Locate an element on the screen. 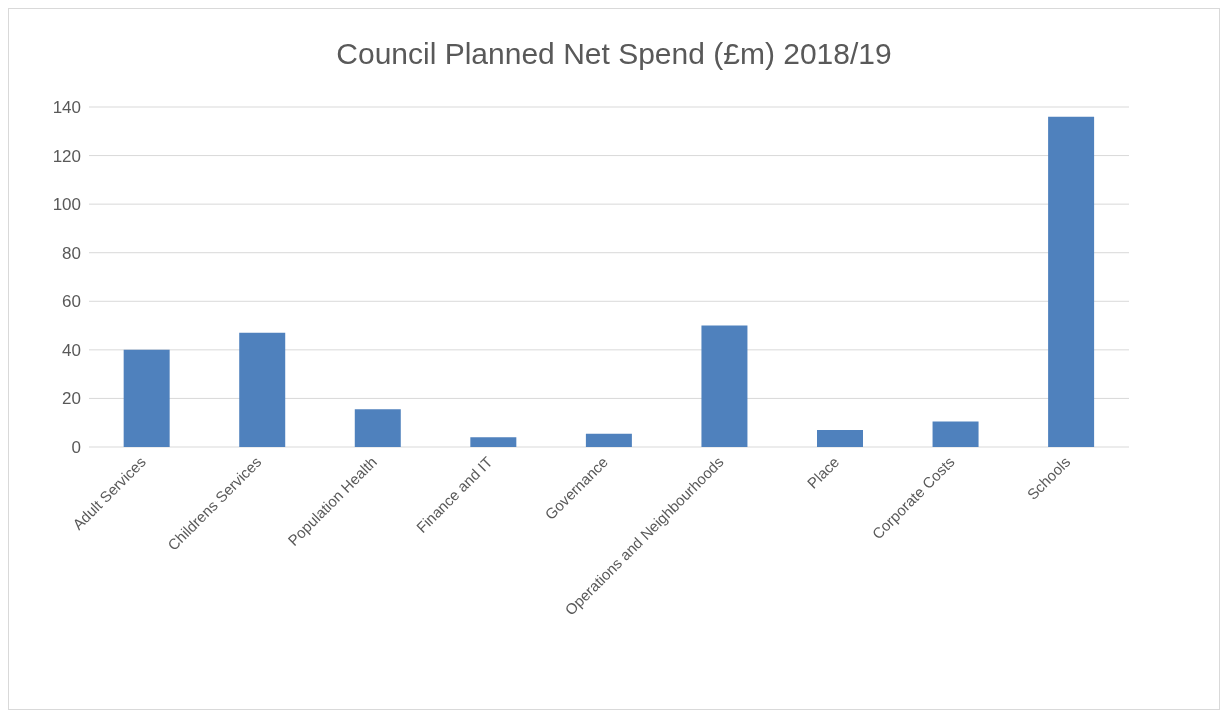 The width and height of the screenshot is (1227, 720). y-tick-label: 60 is located at coordinates (71, 302).